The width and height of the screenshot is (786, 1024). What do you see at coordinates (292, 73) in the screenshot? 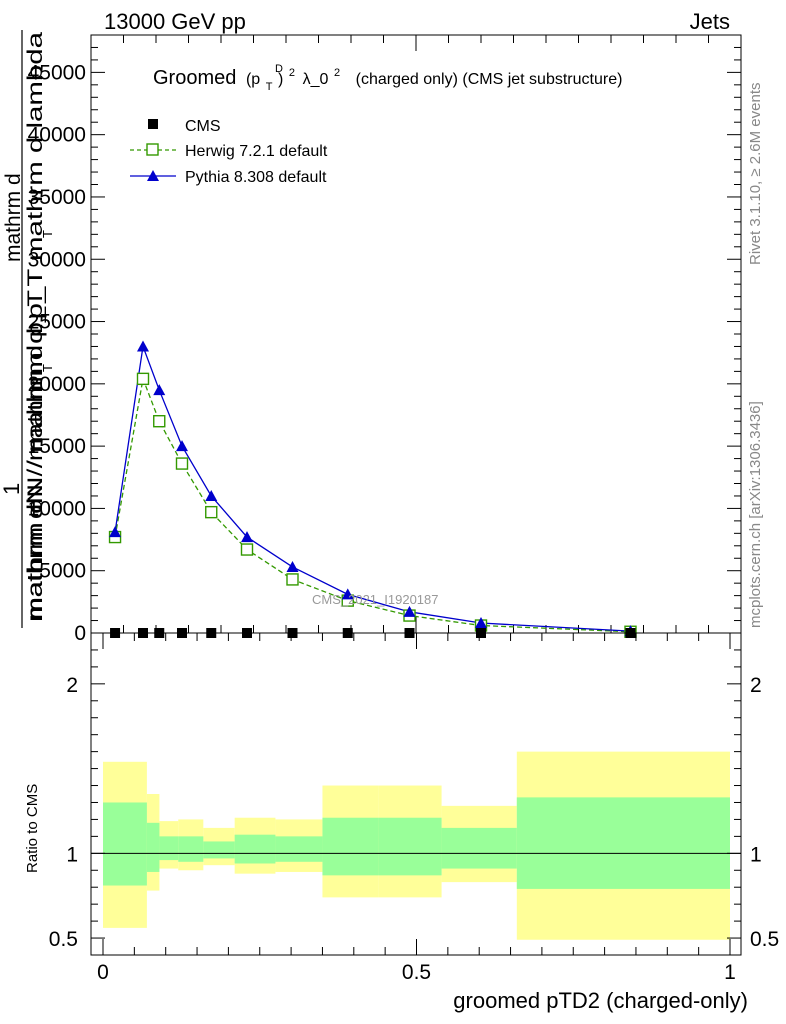
I see `title-sup-2: 2` at bounding box center [292, 73].